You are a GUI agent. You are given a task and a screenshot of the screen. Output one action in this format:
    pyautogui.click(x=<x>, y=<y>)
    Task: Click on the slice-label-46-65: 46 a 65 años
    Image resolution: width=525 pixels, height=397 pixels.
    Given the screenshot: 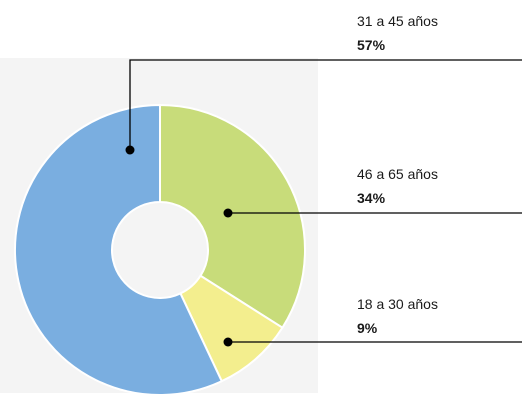 What is the action you would take?
    pyautogui.click(x=397, y=174)
    